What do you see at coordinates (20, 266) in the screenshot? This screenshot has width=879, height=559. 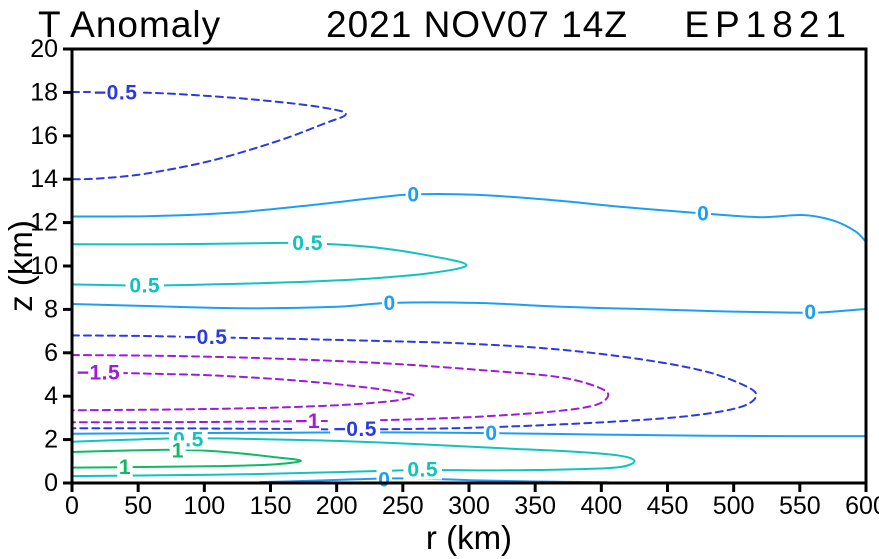 I see `y-axis-title: z (km)` at bounding box center [20, 266].